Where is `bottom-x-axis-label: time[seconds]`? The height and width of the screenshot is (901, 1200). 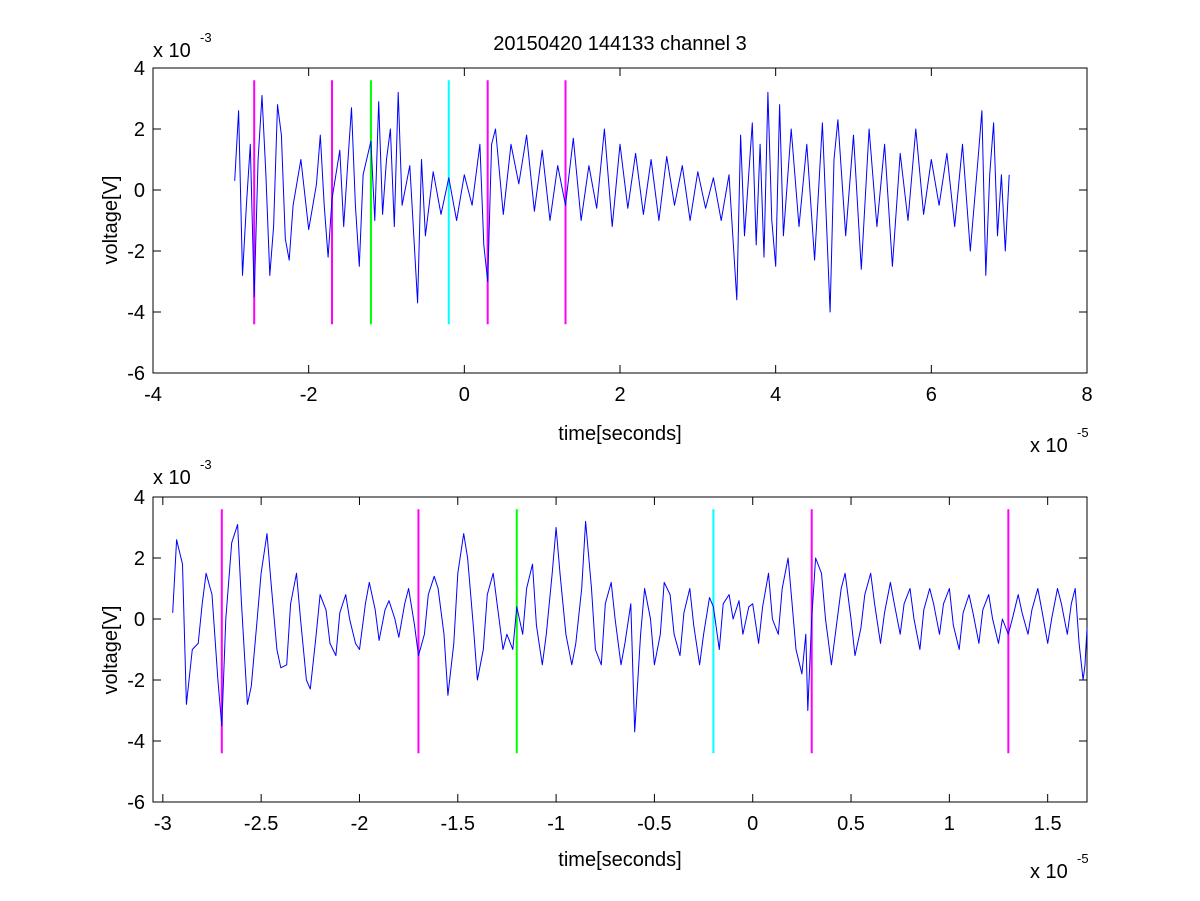 bottom-x-axis-label: time[seconds] is located at coordinates (619, 860).